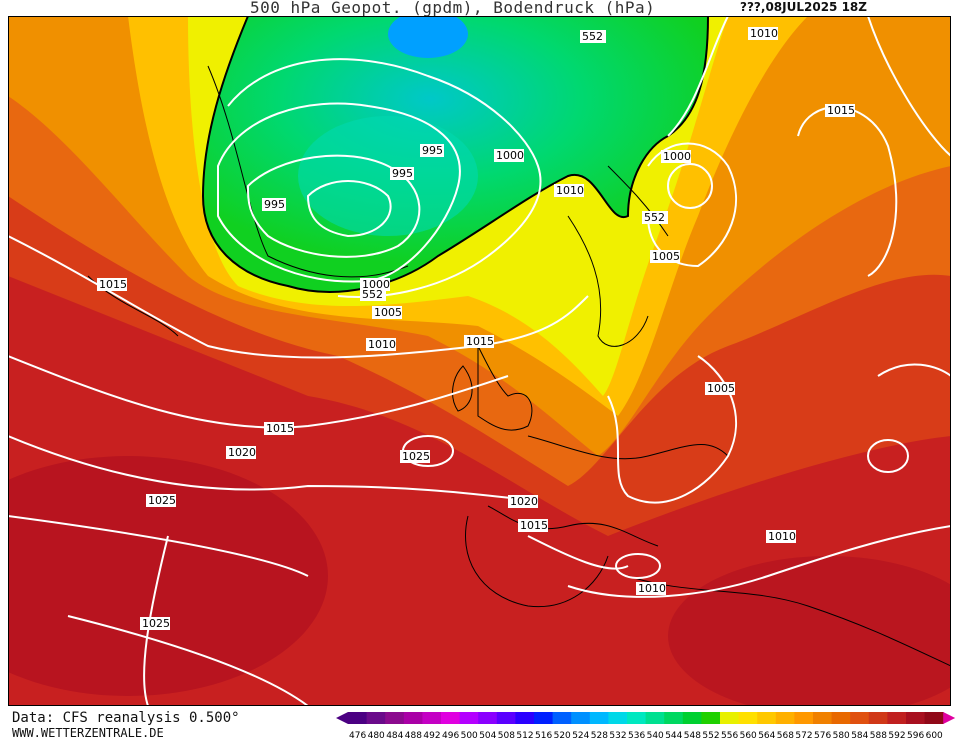 This screenshot has height=741, width=959. I want to click on legend-tick-label: 540, so click(655, 735).